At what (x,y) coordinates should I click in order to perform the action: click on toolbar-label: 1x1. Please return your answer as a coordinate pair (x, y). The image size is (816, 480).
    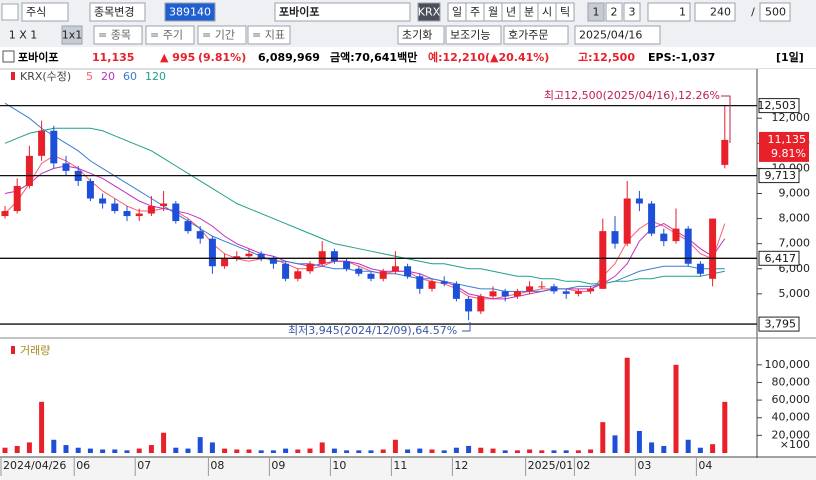
    Looking at the image, I should click on (72, 35).